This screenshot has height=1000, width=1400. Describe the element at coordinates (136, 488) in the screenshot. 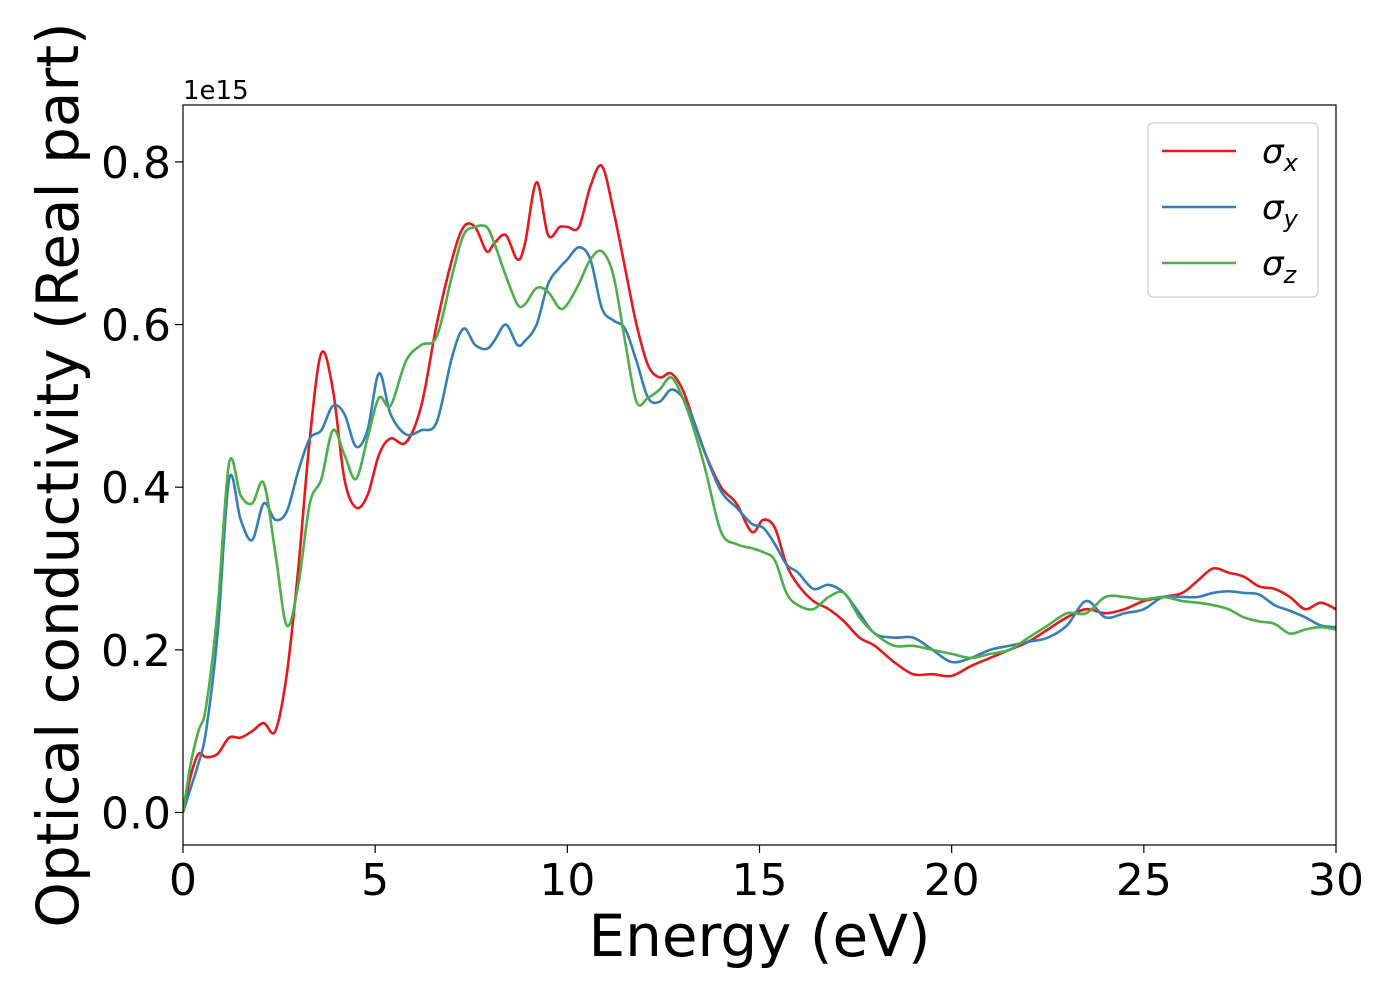

I see `y-tick-label: 0.4` at that location.